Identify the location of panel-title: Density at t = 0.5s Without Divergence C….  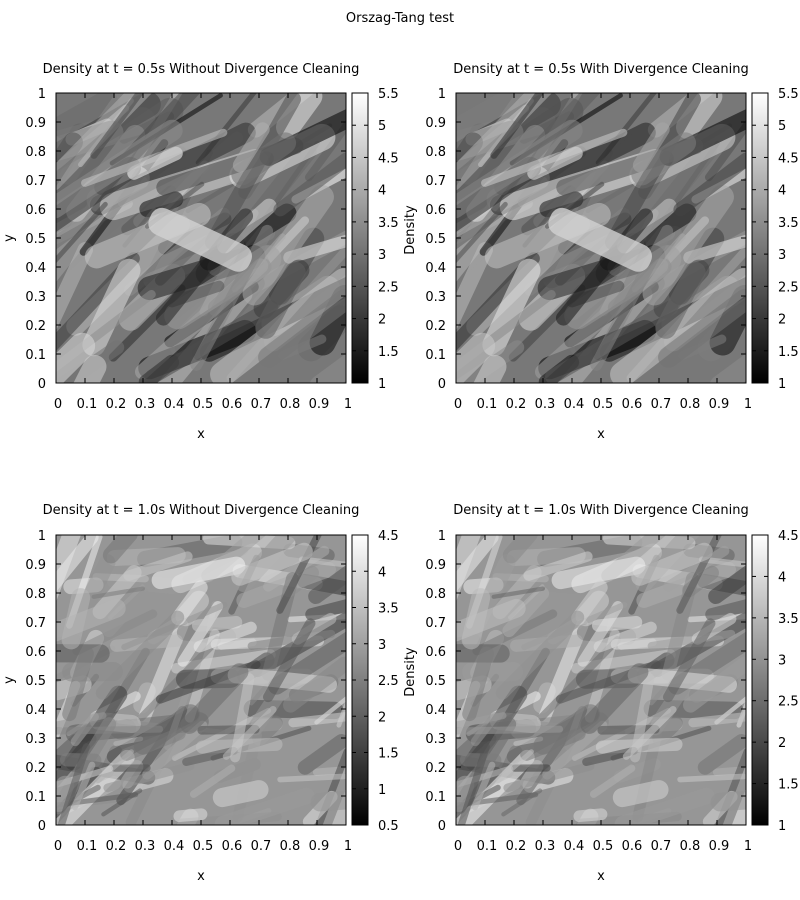
(201, 69).